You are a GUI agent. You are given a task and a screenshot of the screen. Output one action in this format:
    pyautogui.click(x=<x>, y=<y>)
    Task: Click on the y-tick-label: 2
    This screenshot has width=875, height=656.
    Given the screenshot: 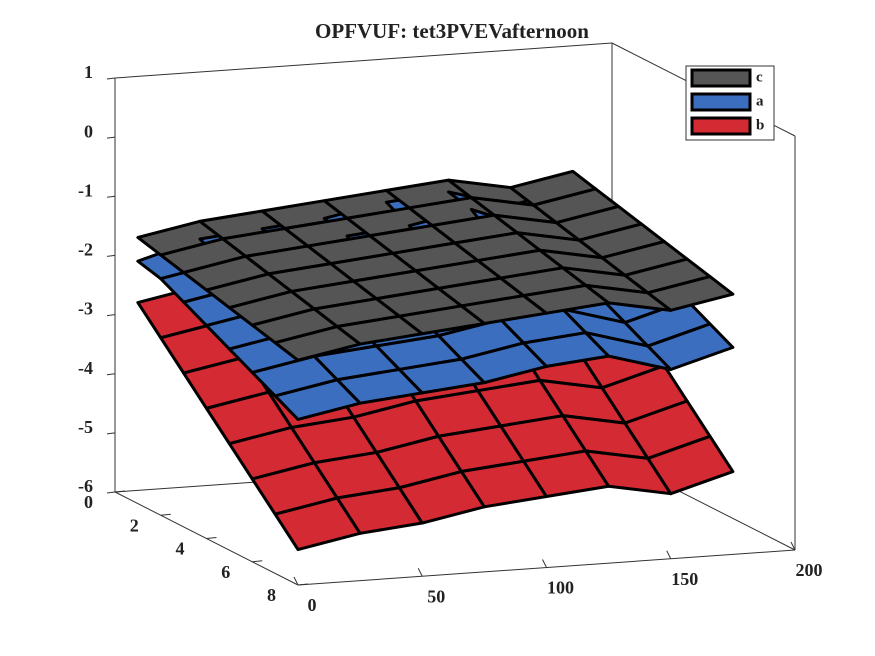 What is the action you would take?
    pyautogui.click(x=134, y=525)
    